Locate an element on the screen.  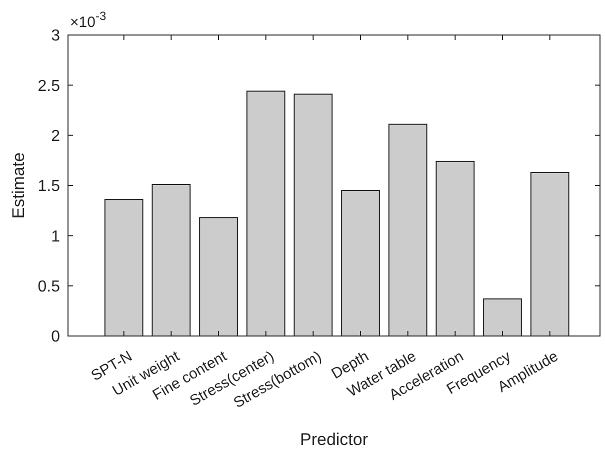
x-axis-title: Predictor is located at coordinates (334, 439).